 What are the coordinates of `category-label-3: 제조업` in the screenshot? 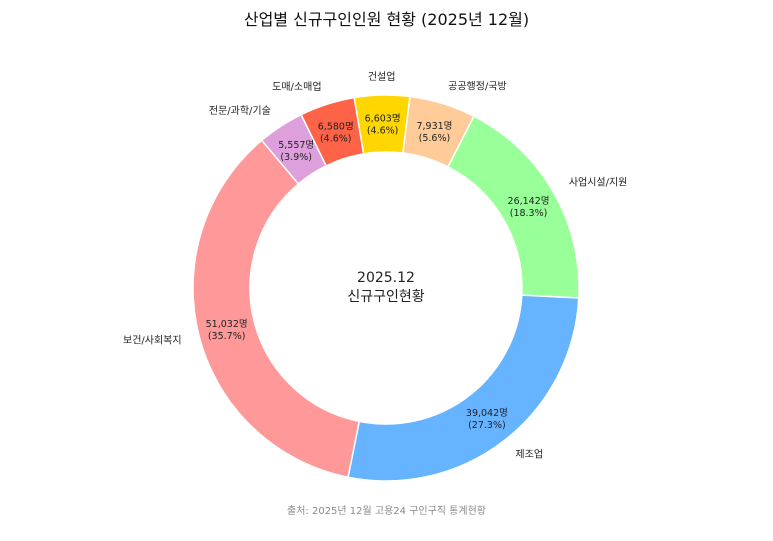 It's located at (529, 454).